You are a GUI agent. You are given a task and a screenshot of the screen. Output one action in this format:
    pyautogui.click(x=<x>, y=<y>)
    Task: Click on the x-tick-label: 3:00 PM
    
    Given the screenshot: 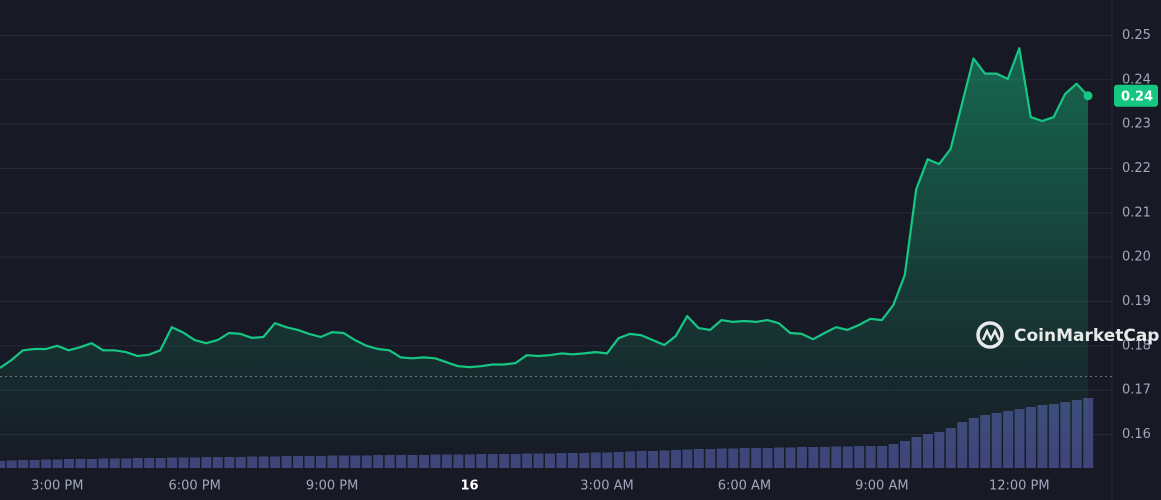 What is the action you would take?
    pyautogui.click(x=57, y=486)
    